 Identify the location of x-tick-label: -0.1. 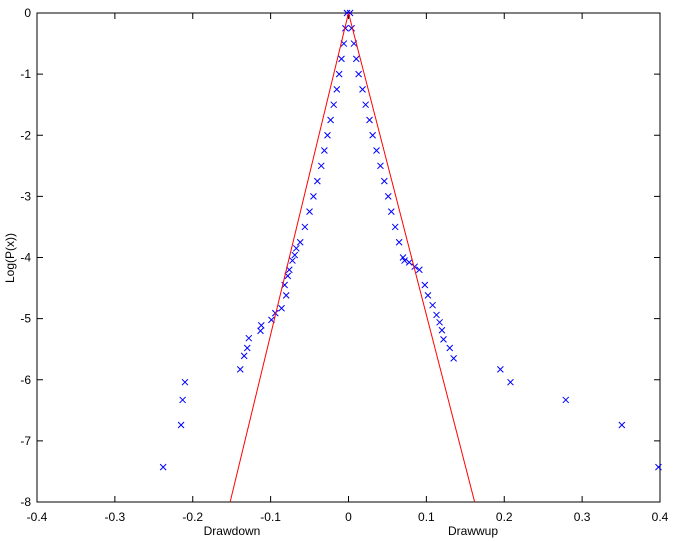
(270, 517).